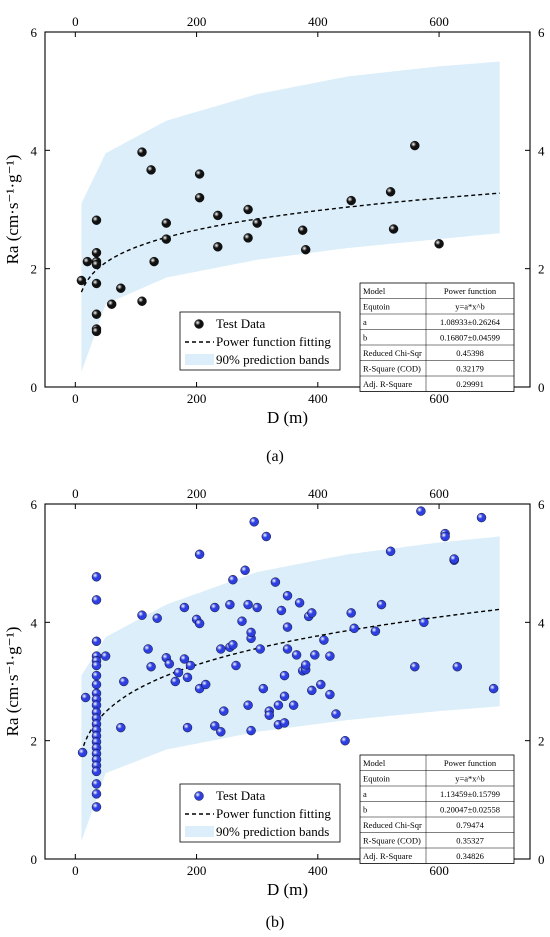  What do you see at coordinates (75, 870) in the screenshot?
I see `x-tick-label-bottom: 0` at bounding box center [75, 870].